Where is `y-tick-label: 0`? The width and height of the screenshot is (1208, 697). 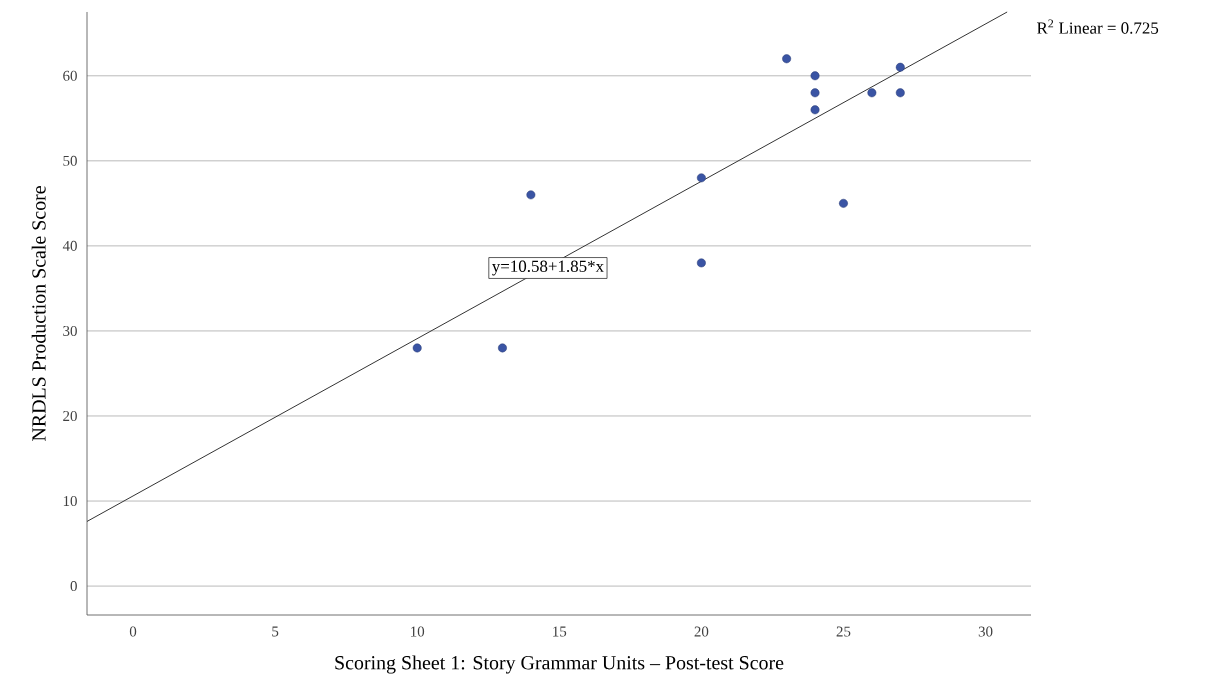 y-tick-label: 0 is located at coordinates (73, 586).